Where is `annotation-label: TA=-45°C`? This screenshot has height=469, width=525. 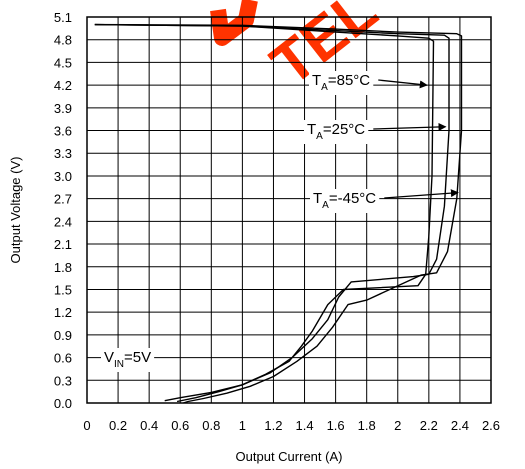 annotation-label: TA=-45°C is located at coordinates (345, 201).